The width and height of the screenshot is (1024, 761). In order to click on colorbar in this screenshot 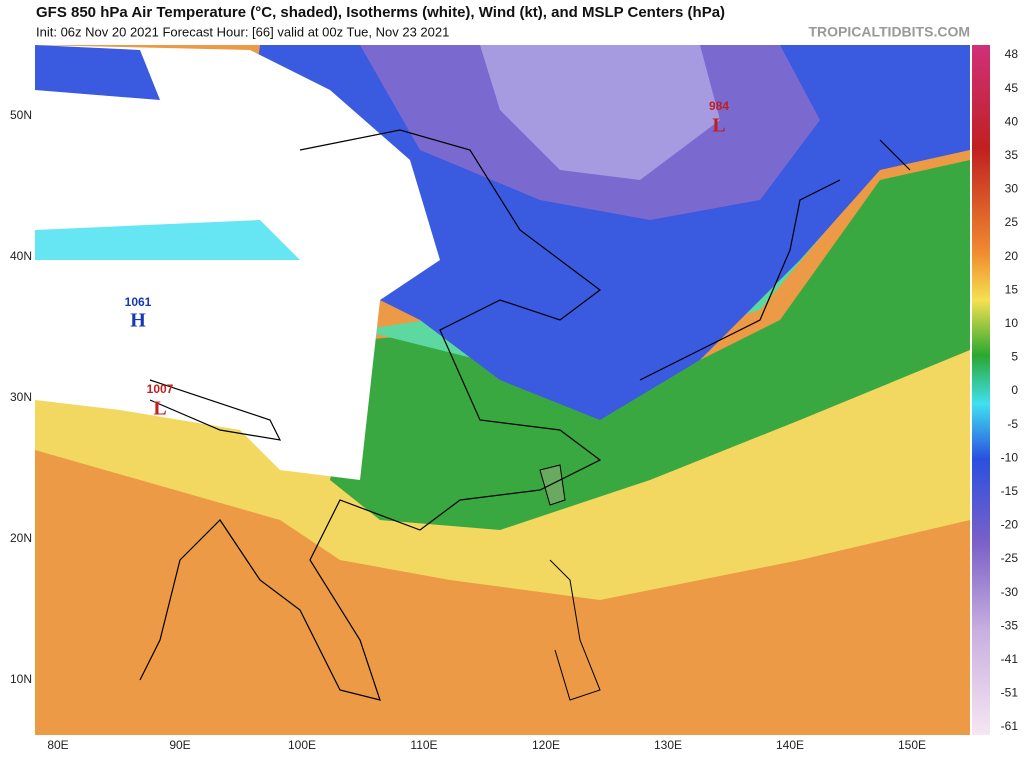, I will do `click(981, 390)`.